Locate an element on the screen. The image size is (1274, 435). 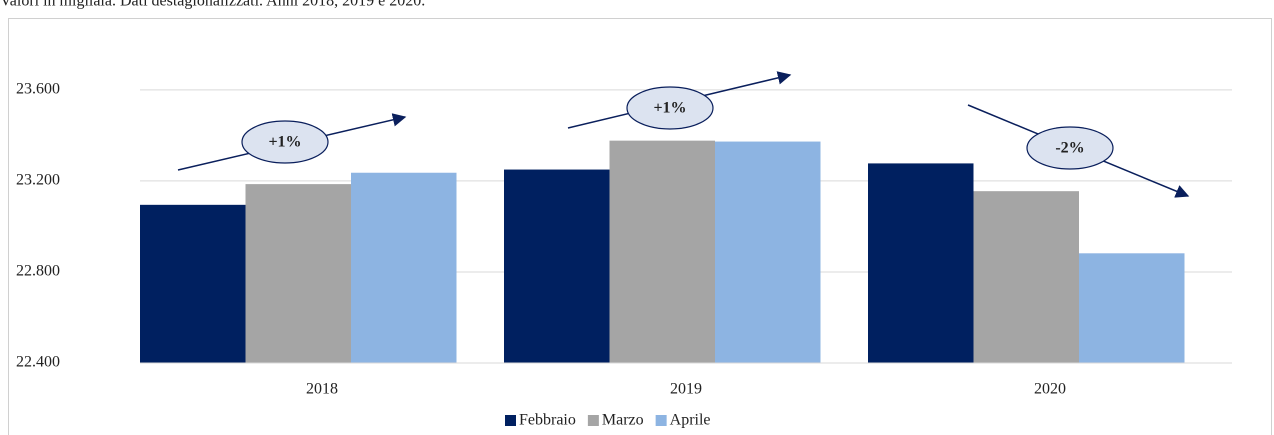
x-tick-label: 2020 is located at coordinates (1050, 389).